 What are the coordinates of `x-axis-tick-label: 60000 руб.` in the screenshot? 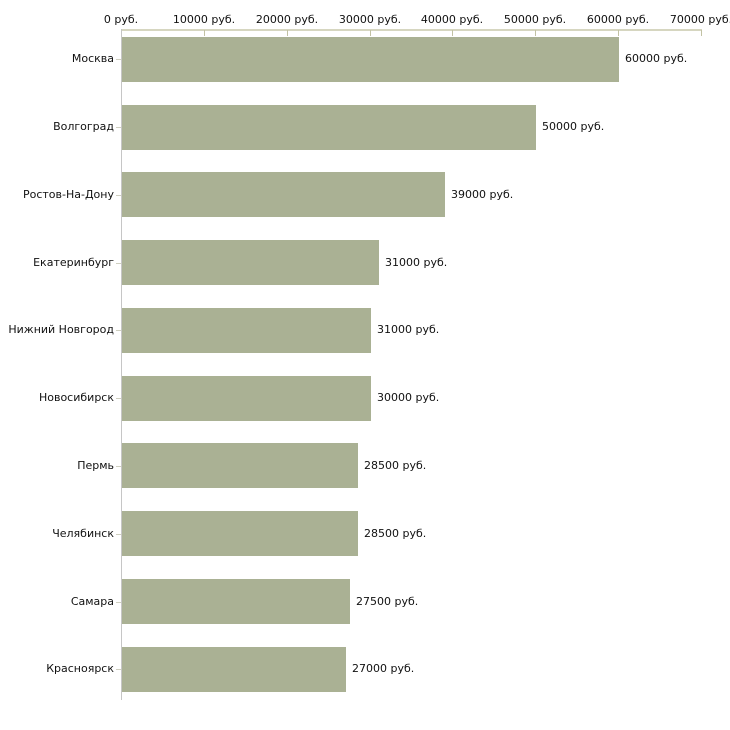 It's located at (618, 19).